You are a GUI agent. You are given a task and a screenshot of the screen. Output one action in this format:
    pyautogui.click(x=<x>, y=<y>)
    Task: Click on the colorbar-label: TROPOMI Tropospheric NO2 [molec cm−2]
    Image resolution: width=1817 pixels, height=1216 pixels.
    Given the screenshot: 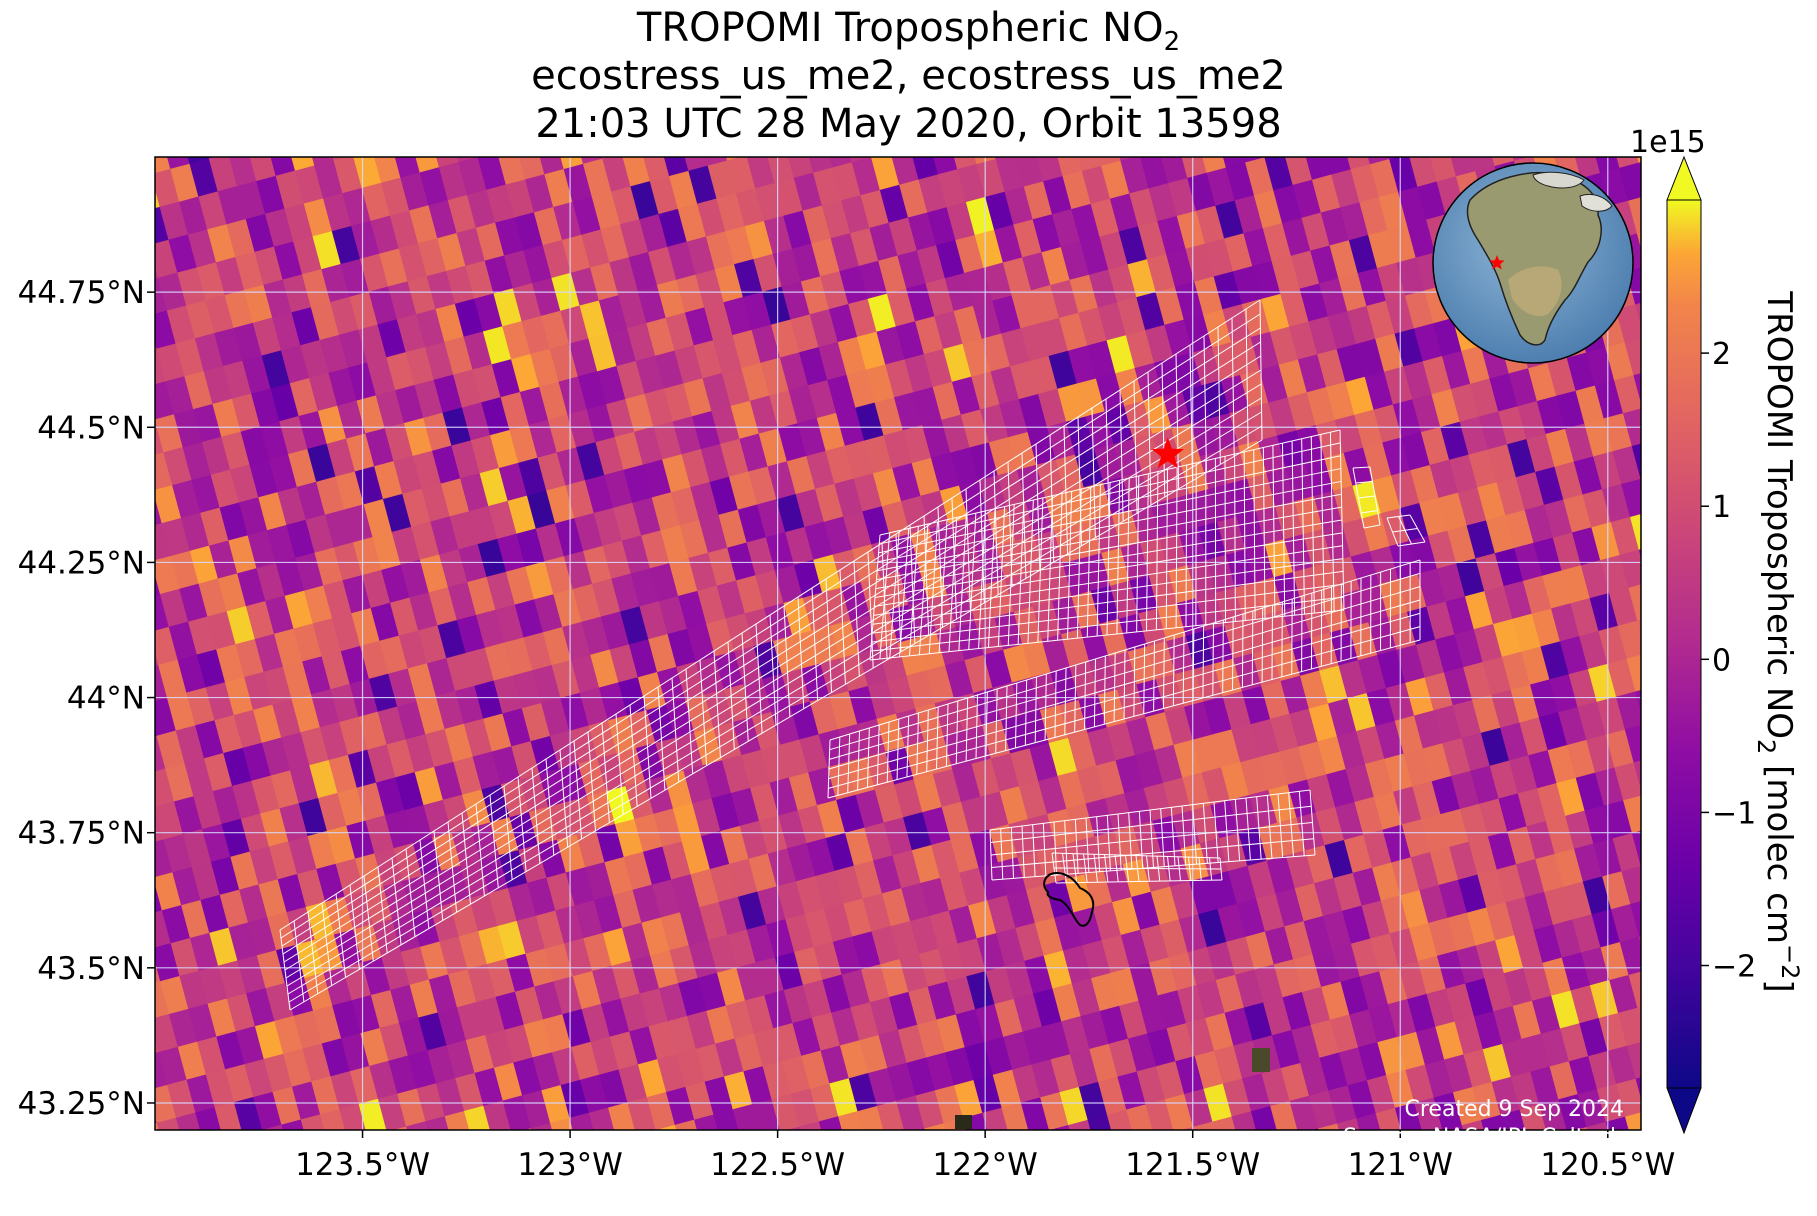 What is the action you would take?
    pyautogui.click(x=1778, y=641)
    